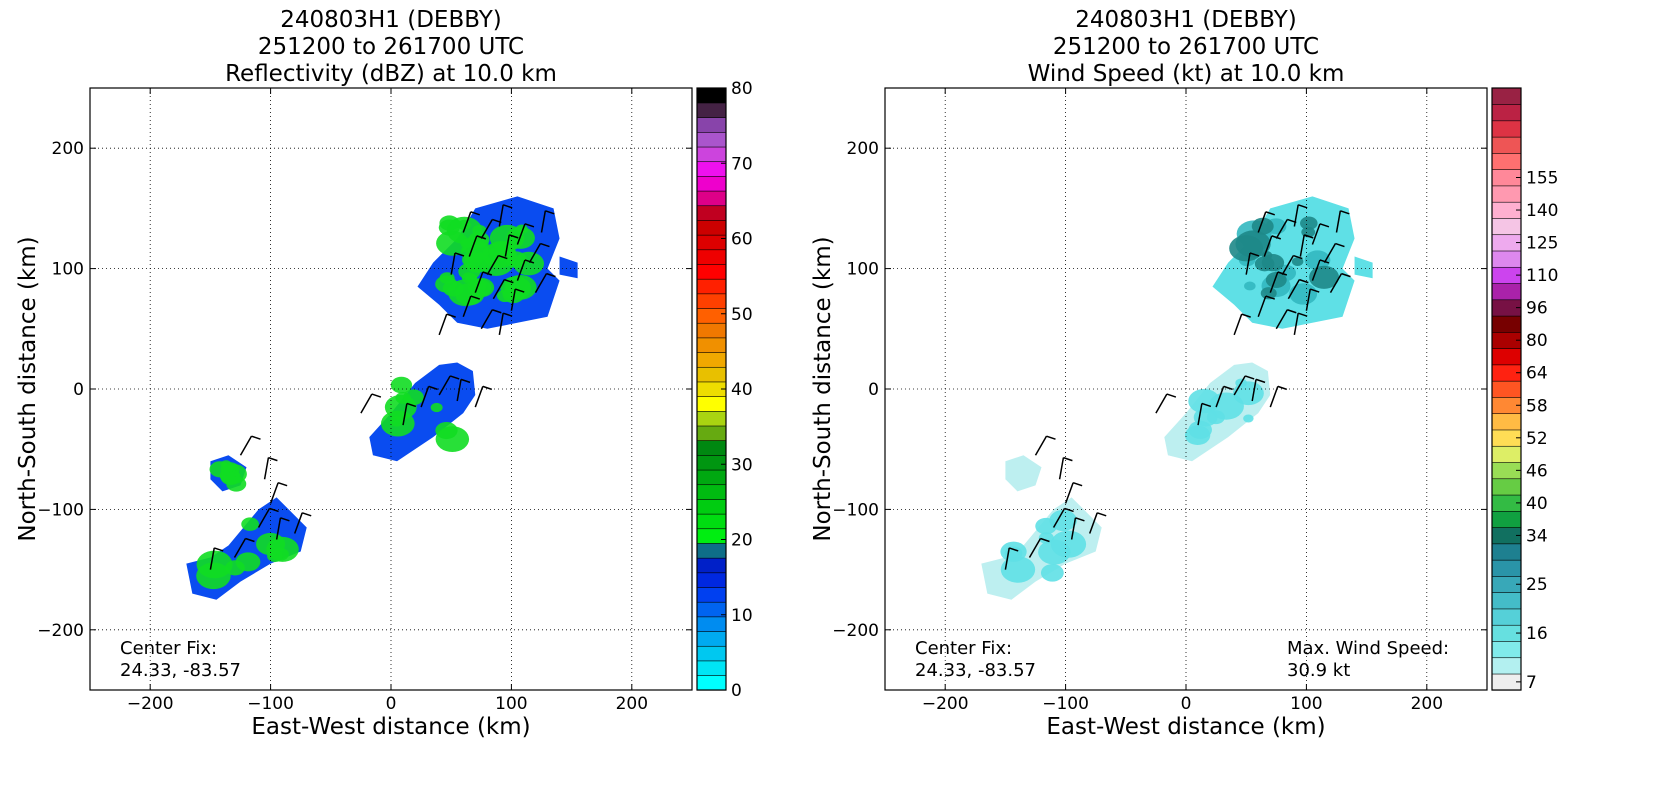  Describe the element at coordinates (391, 20) in the screenshot. I see `chart-title-line: 240803H1 (DEBBY)` at that location.